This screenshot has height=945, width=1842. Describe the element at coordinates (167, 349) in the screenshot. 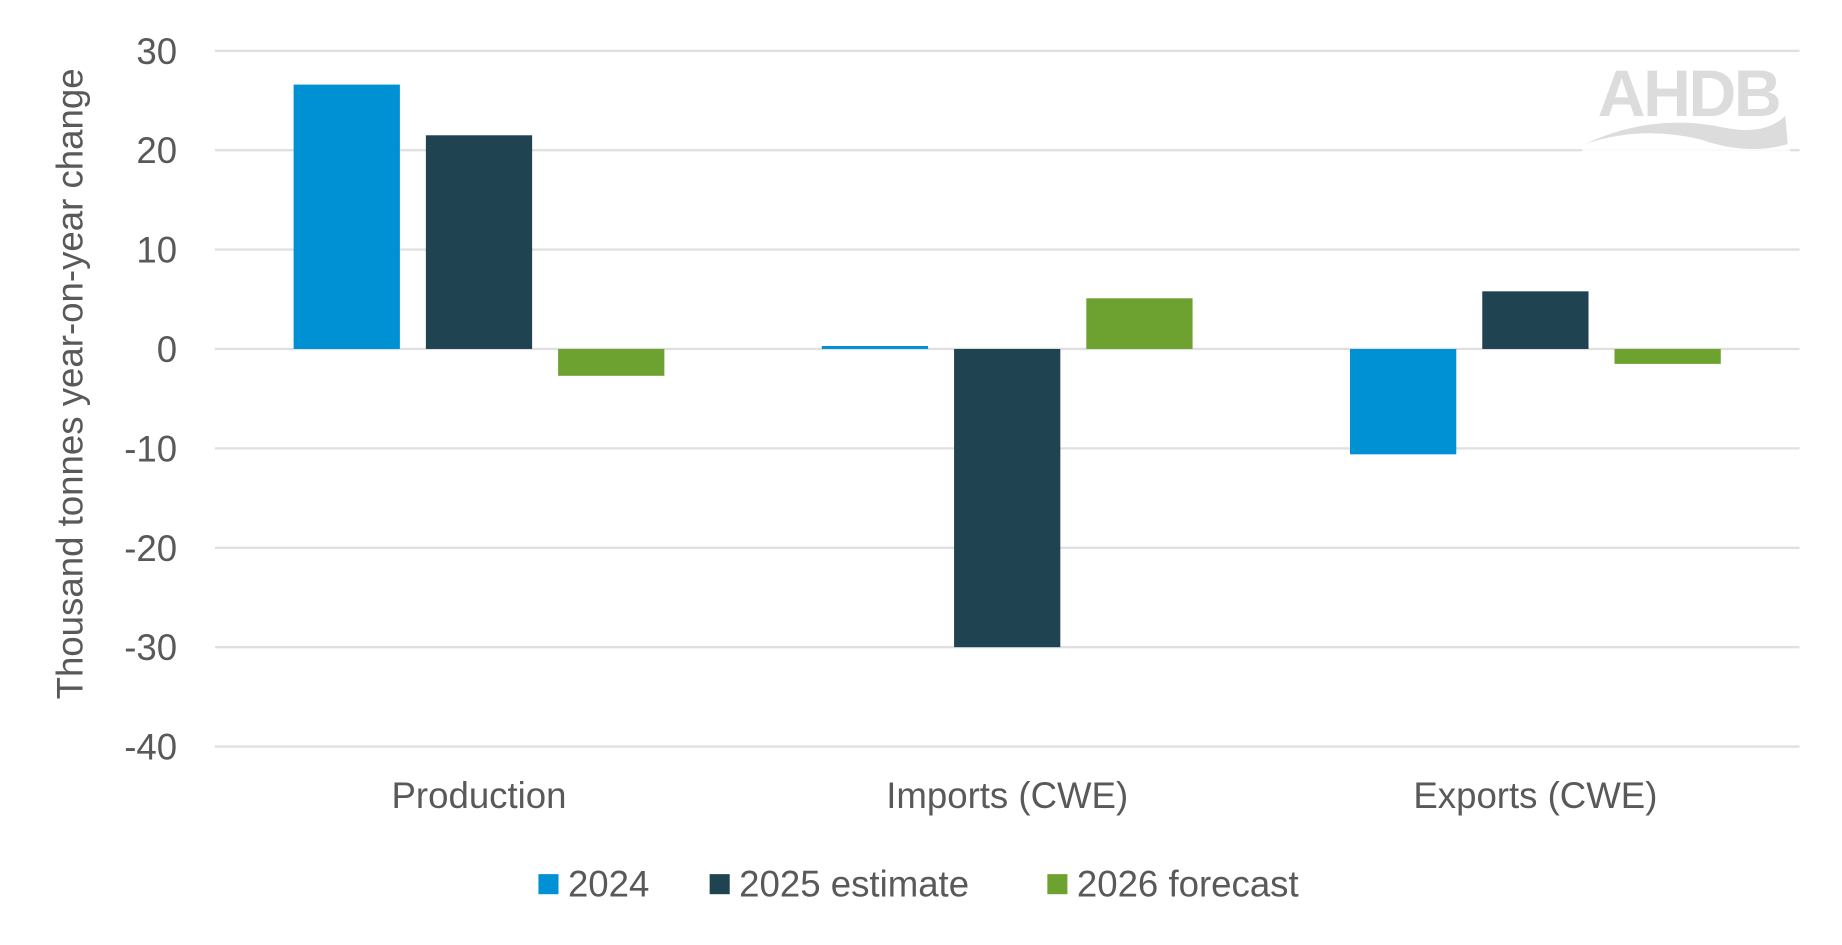

I see `y-tick-label: 0` at that location.